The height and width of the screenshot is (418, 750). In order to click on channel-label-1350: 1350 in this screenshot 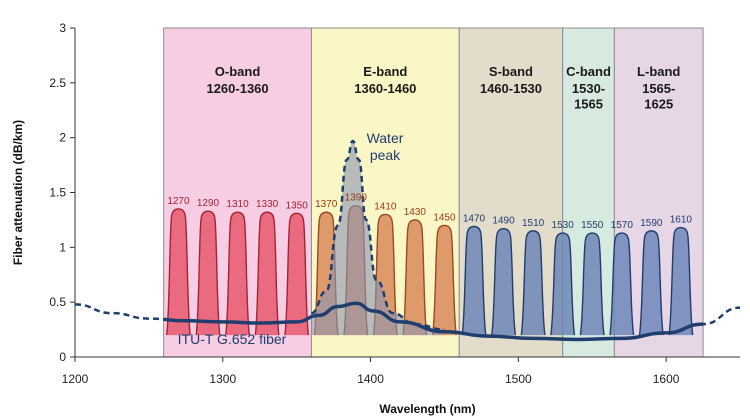, I will do `click(297, 205)`.